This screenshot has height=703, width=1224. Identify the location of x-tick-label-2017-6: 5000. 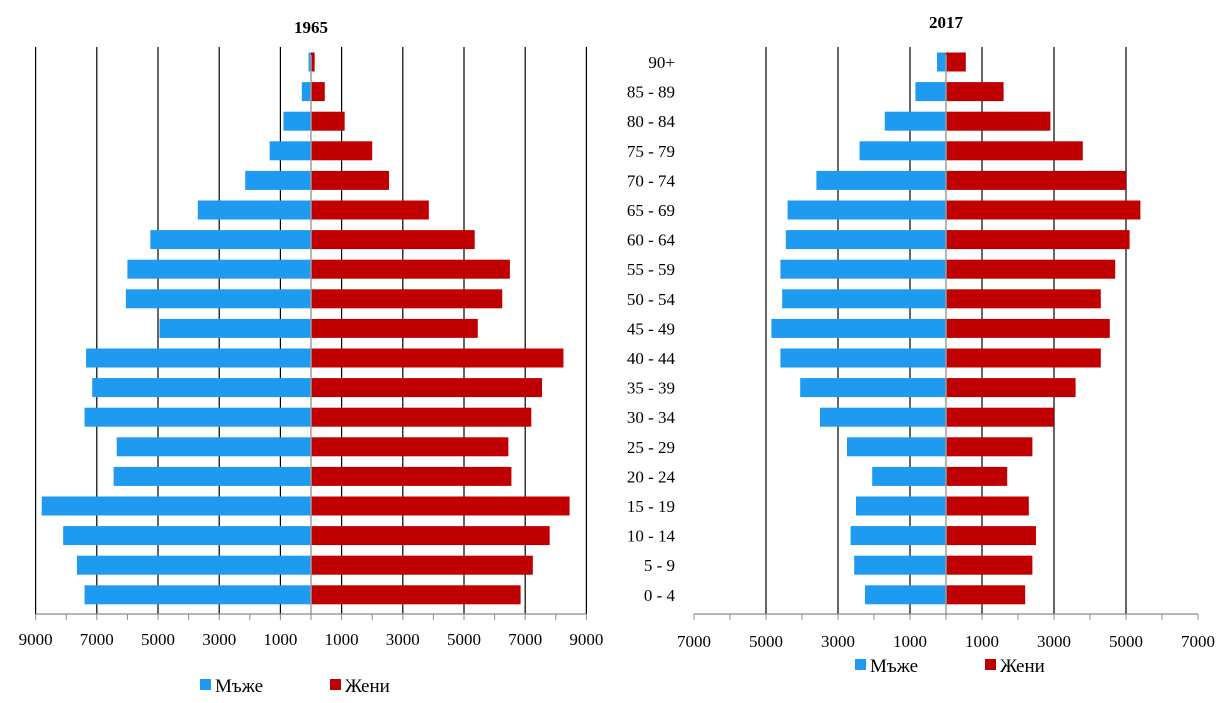
(1126, 641).